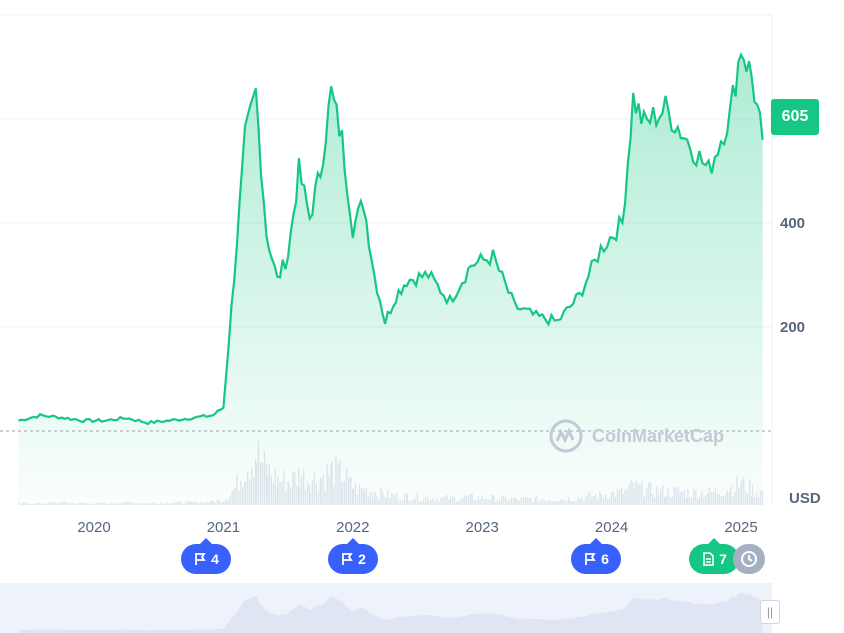 The height and width of the screenshot is (633, 844). I want to click on x-tick-label: 2023, so click(482, 527).